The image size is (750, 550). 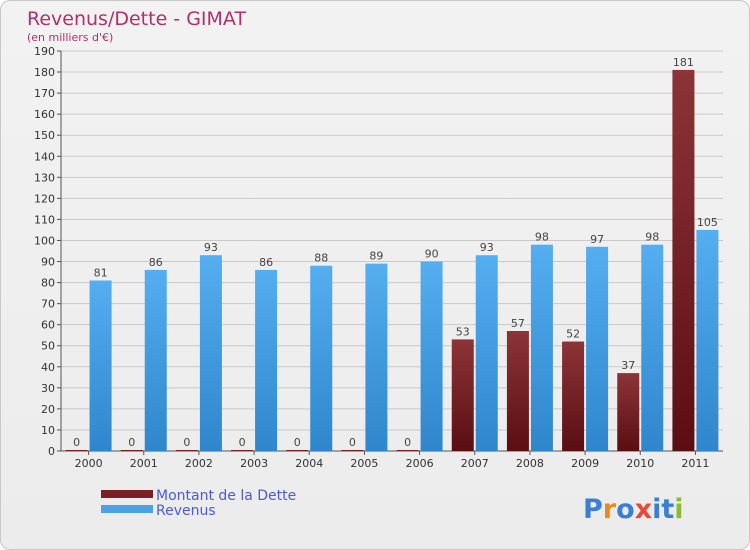 What do you see at coordinates (44, 240) in the screenshot?
I see `y-tick-label: 100` at bounding box center [44, 240].